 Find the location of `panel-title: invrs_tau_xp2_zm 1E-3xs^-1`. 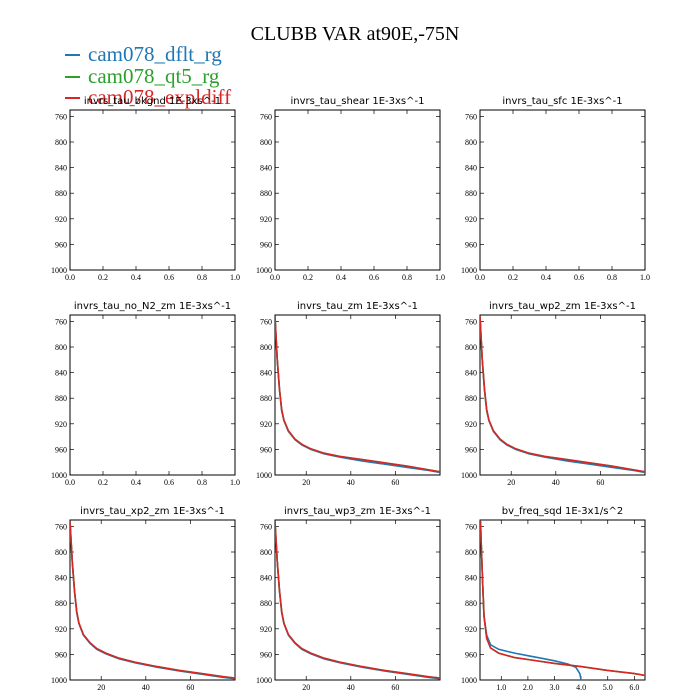

panel-title: invrs_tau_xp2_zm 1E-3xs^-1 is located at coordinates (152, 511).